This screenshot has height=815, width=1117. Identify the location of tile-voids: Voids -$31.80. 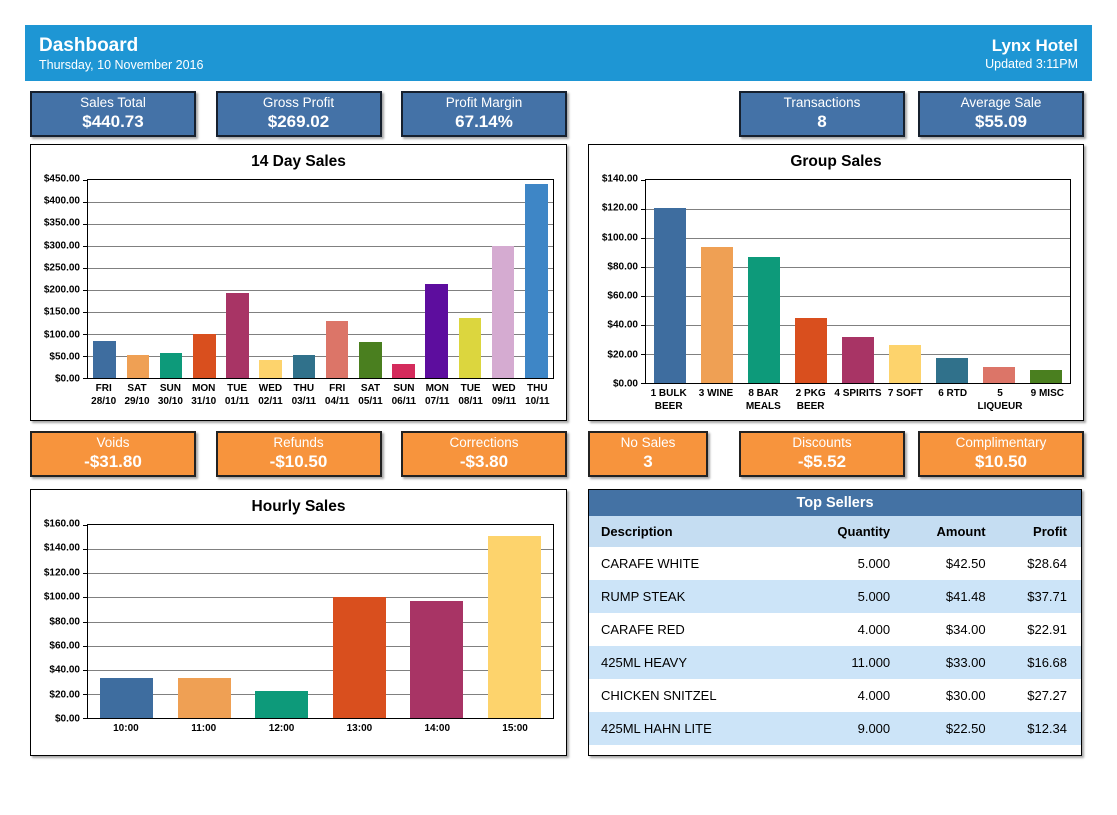
(113, 454).